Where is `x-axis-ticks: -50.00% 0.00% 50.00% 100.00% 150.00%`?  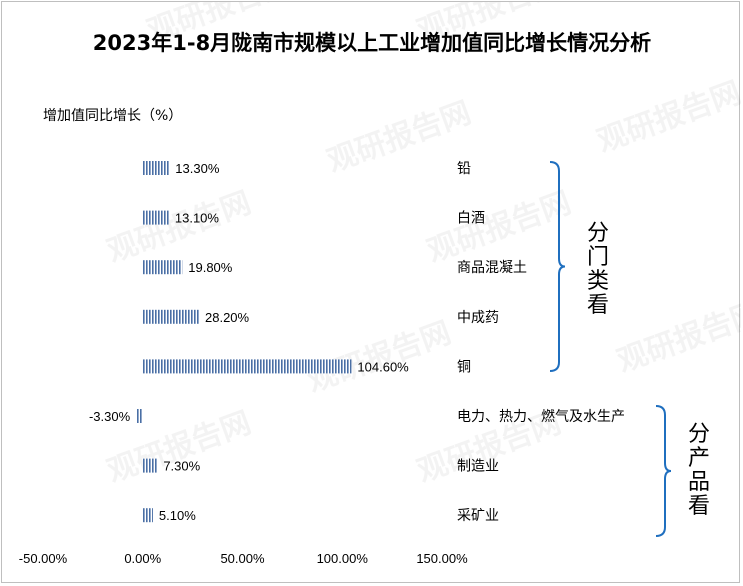 x-axis-ticks: -50.00% 0.00% 50.00% 100.00% 150.00% is located at coordinates (243, 558).